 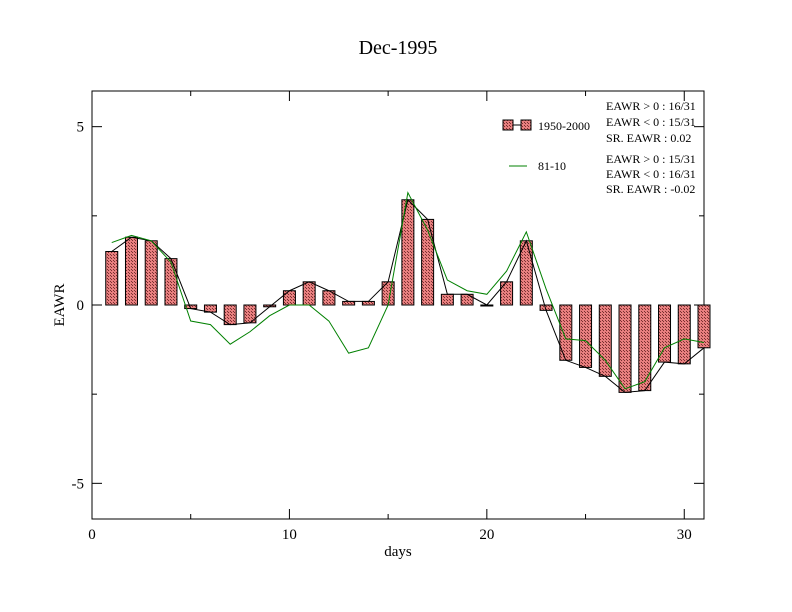 What do you see at coordinates (648, 138) in the screenshot?
I see `stats-1950-2000-sr: SR. EAWR : 0.02` at bounding box center [648, 138].